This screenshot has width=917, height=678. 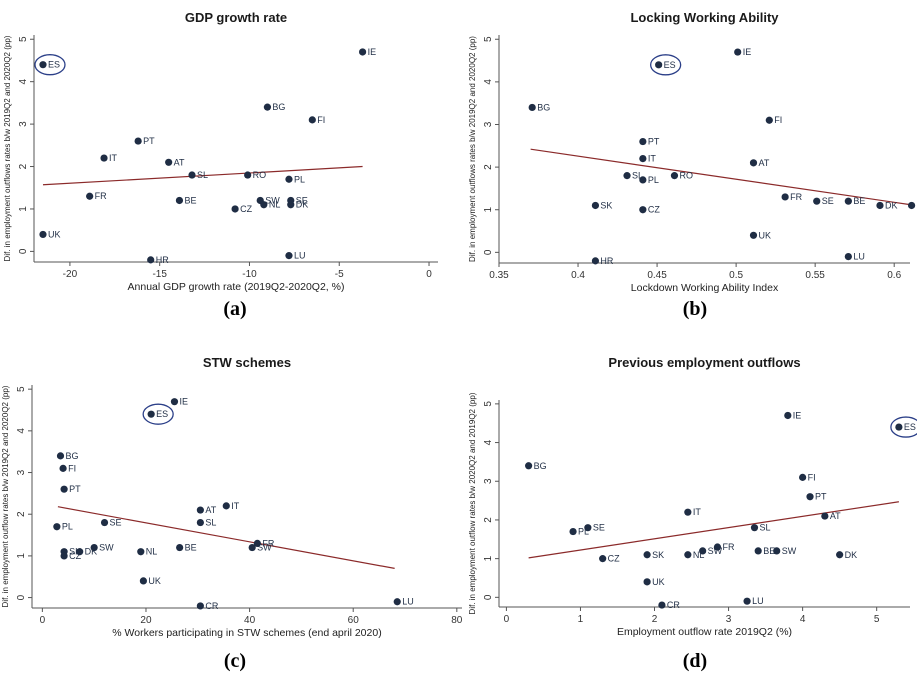 I want to click on fit-line, so click(x=713, y=530).